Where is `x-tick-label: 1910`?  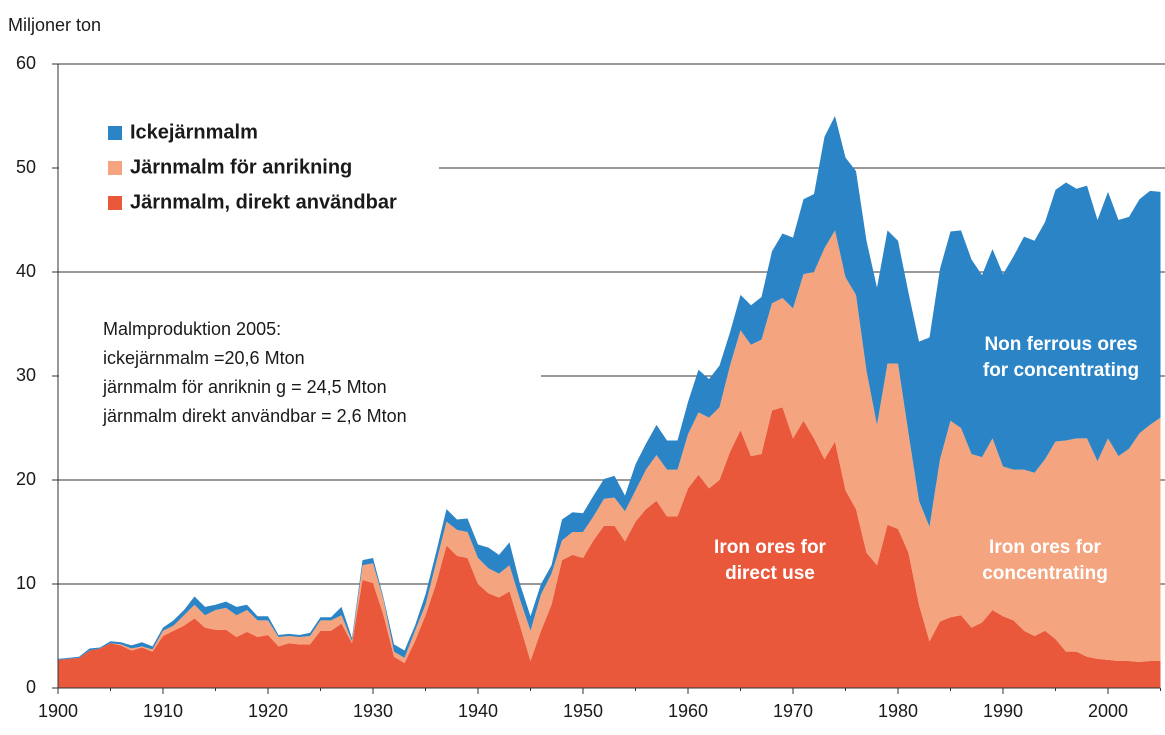
x-tick-label: 1910 is located at coordinates (163, 711).